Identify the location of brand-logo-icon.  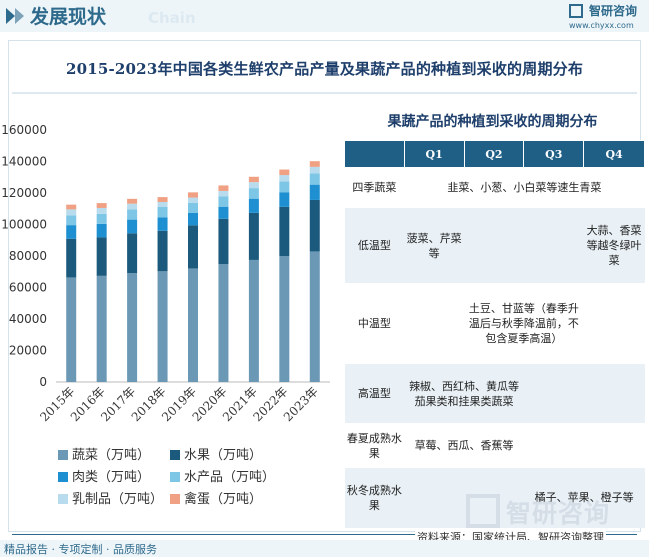
(576, 11).